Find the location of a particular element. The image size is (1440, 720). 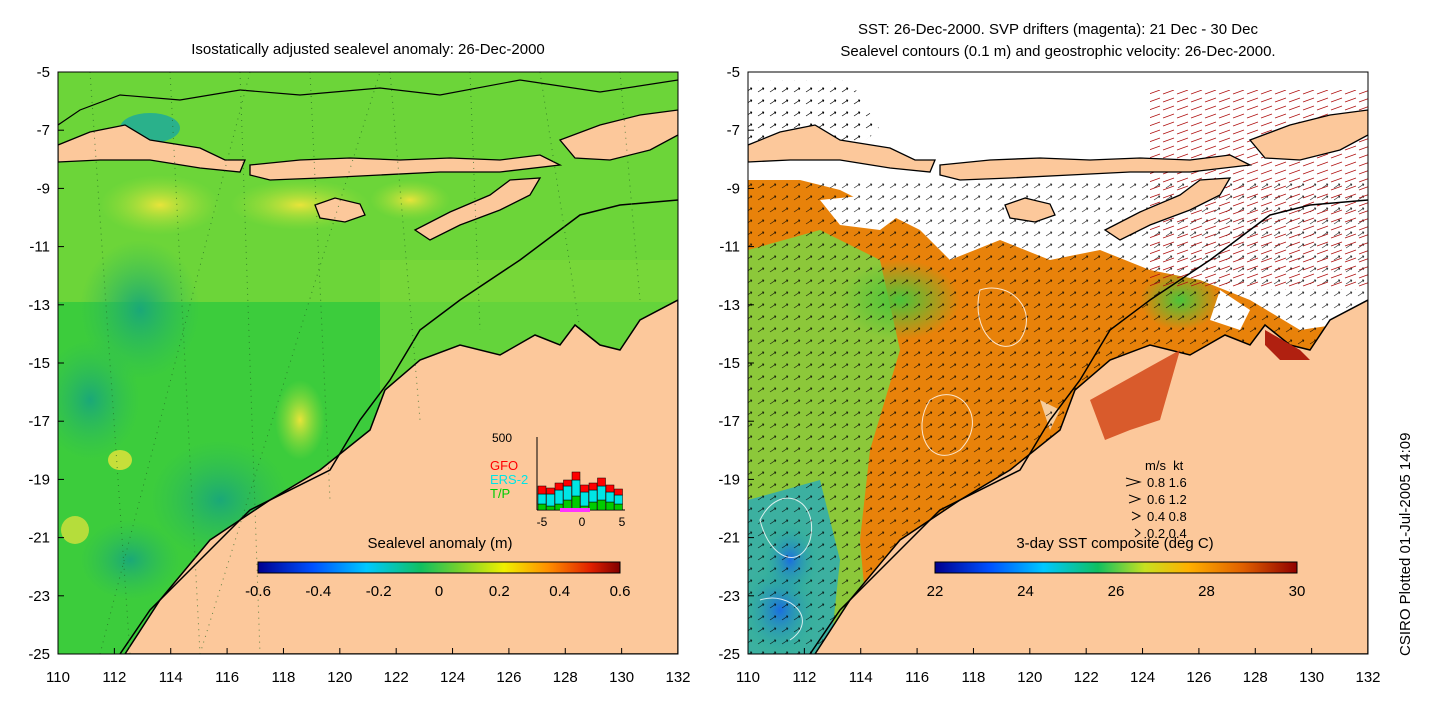

right-y-tick-label: -13 is located at coordinates (729, 305).